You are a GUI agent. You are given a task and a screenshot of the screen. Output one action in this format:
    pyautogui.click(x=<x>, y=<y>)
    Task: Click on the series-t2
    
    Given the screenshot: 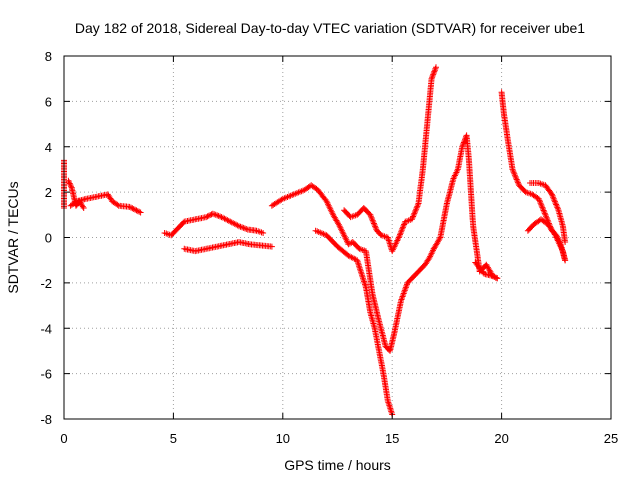 What is the action you would take?
    pyautogui.click(x=214, y=224)
    